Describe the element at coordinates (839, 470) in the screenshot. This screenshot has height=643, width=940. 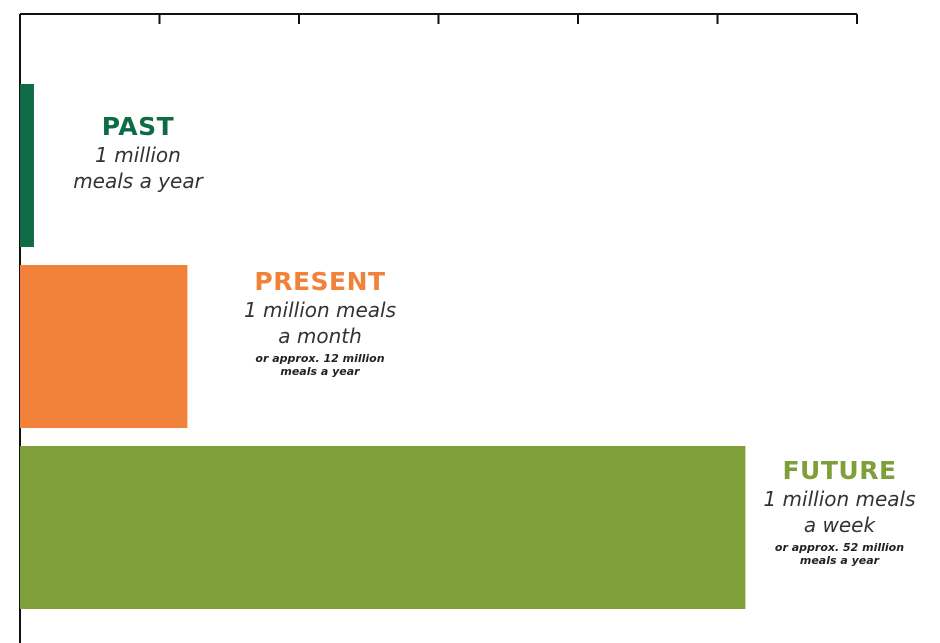
I see `label-future-name: FUTURE` at that location.